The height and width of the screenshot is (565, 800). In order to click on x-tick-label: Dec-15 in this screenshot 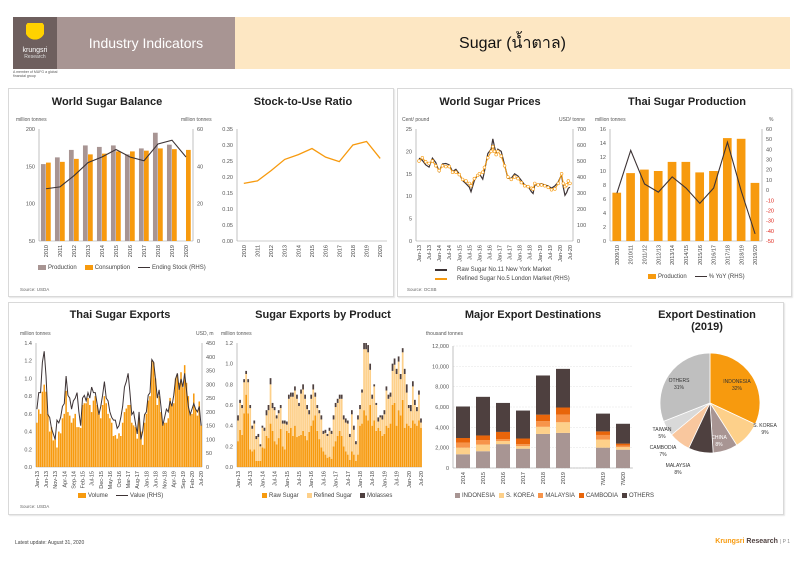, I will do `click(102, 480)`.